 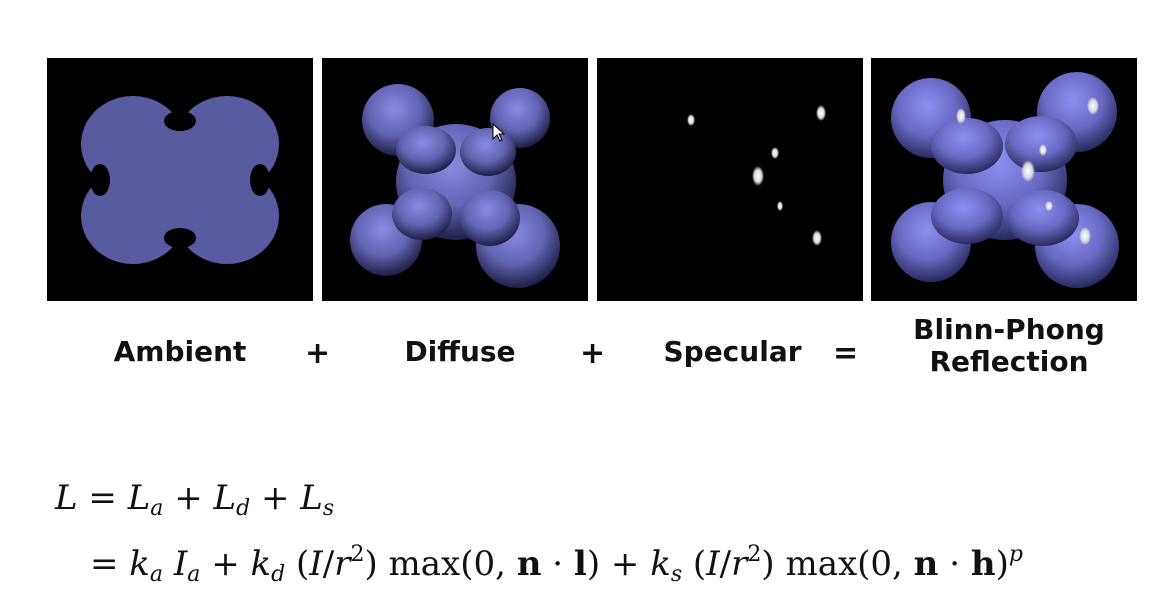 What do you see at coordinates (180, 179) in the screenshot?
I see `ambient-panel` at bounding box center [180, 179].